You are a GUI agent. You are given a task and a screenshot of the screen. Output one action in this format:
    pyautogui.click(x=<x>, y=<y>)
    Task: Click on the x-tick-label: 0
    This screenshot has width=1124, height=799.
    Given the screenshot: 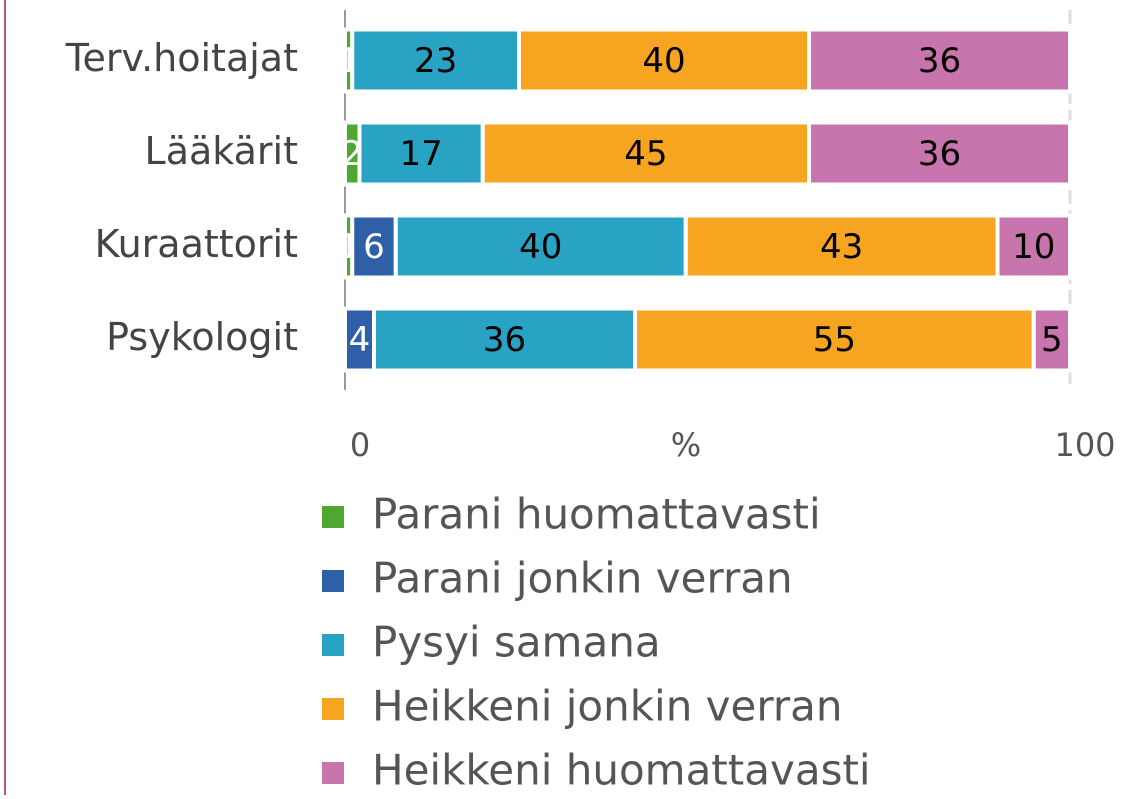 What is the action you would take?
    pyautogui.click(x=360, y=445)
    